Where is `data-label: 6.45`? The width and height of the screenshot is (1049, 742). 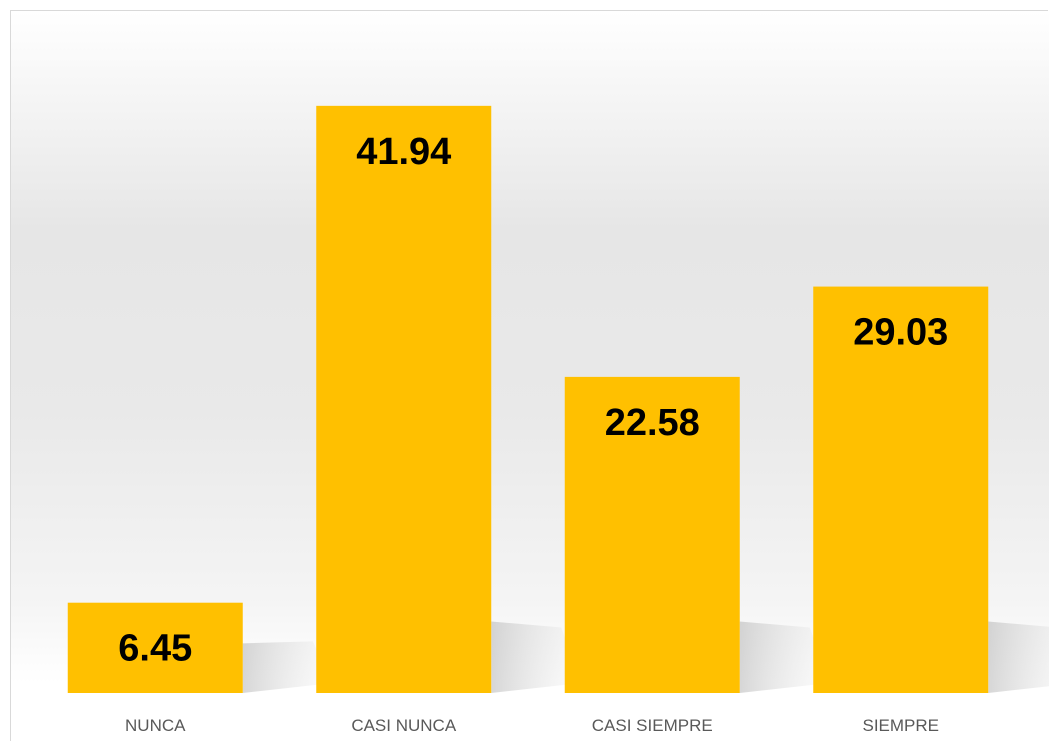 data-label: 6.45 is located at coordinates (155, 649).